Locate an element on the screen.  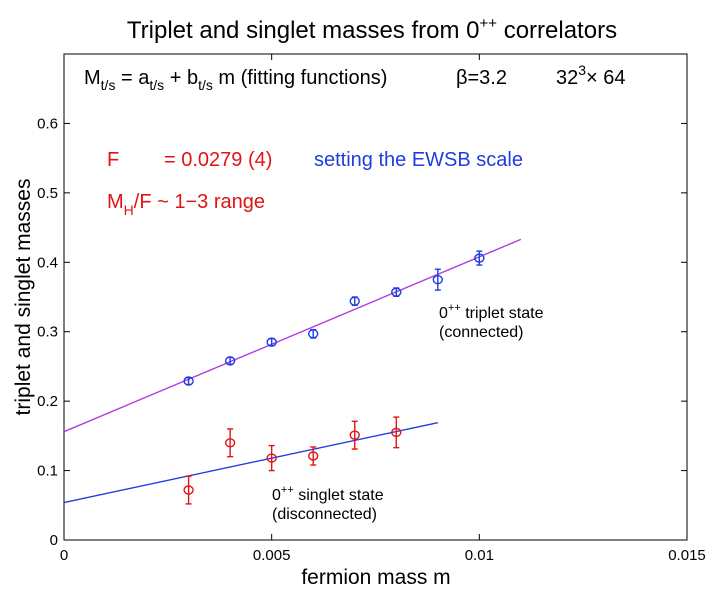
lattice-size: 323× 64 is located at coordinates (591, 75).